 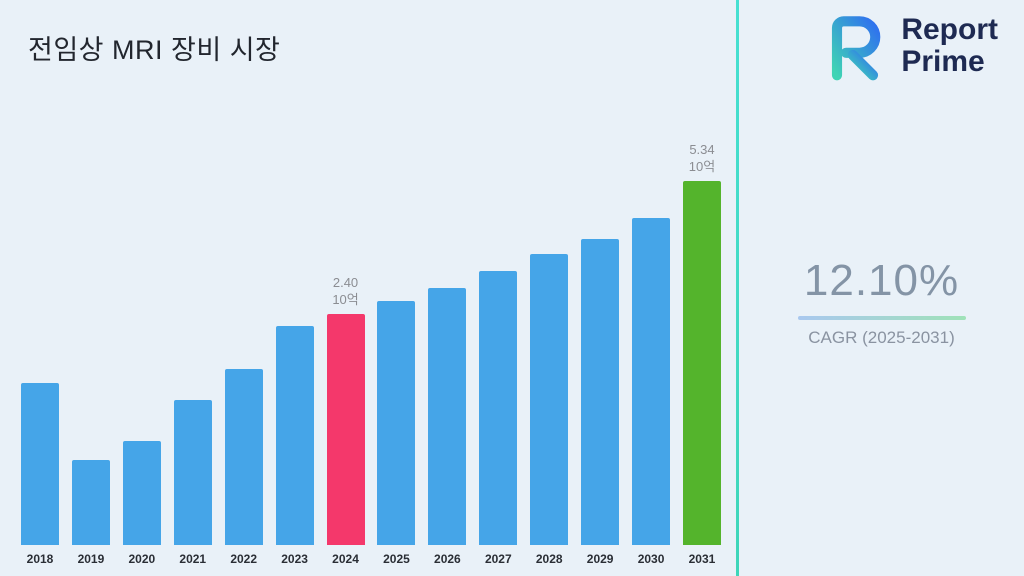 I want to click on bar-column: 2018, so click(x=40, y=474).